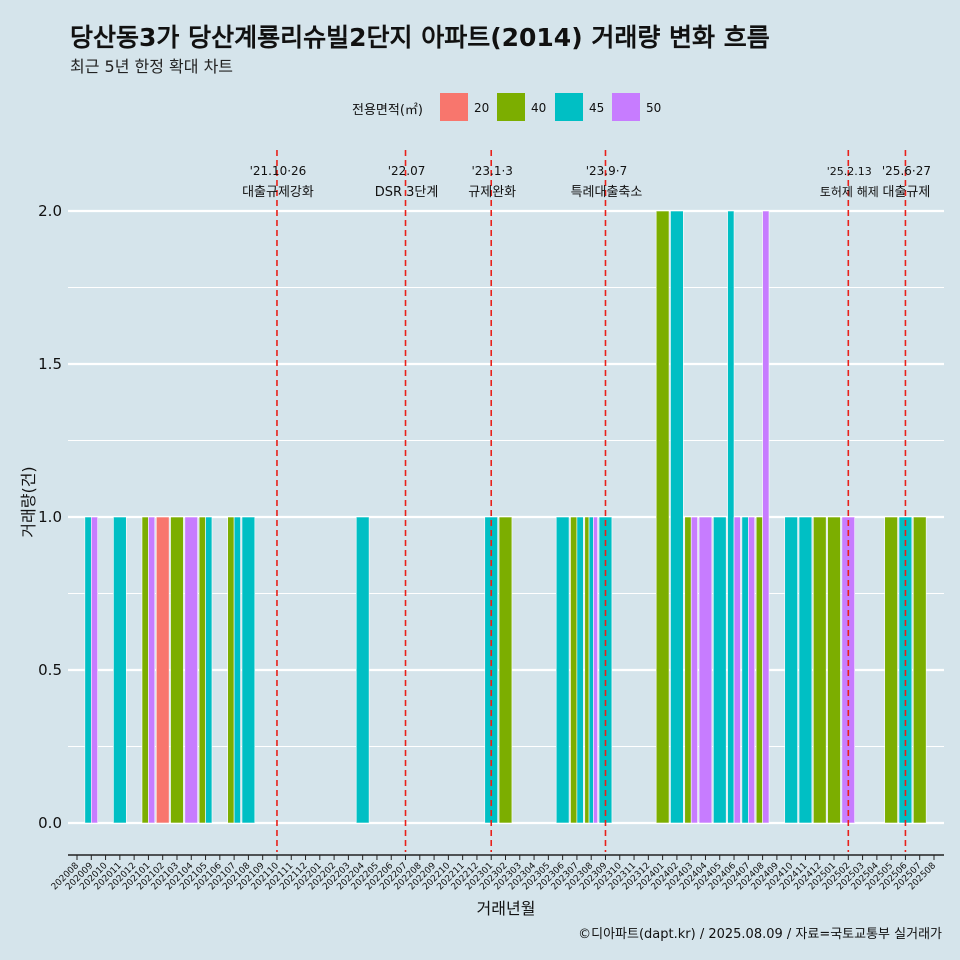  What do you see at coordinates (654, 108) in the screenshot?
I see `legend-label-50: 50` at bounding box center [654, 108].